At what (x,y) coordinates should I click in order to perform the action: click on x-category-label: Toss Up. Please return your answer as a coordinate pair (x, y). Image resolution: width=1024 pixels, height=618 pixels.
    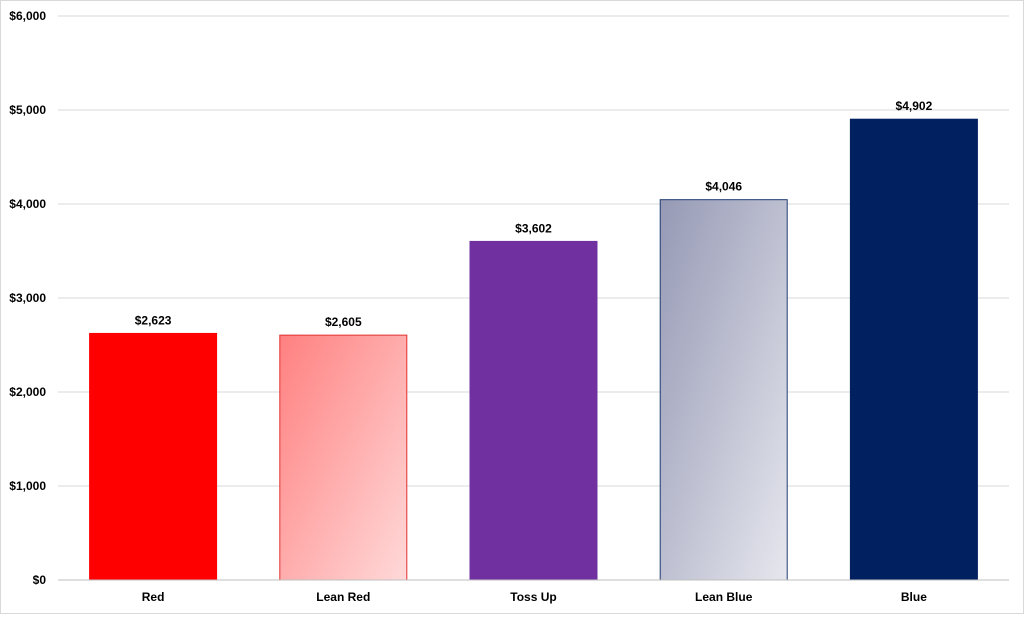
    Looking at the image, I should click on (533, 597).